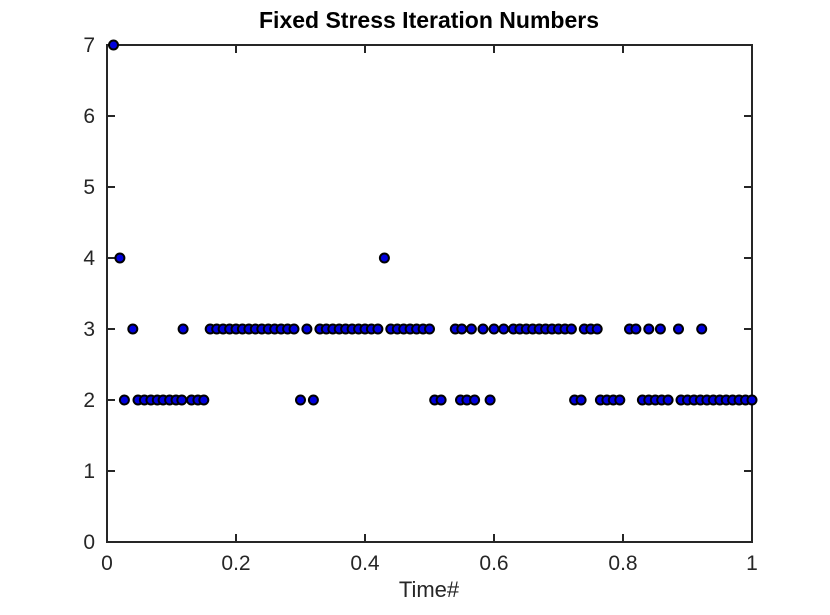 This screenshot has width=830, height=615. I want to click on y-tick-label: 7, so click(89, 45).